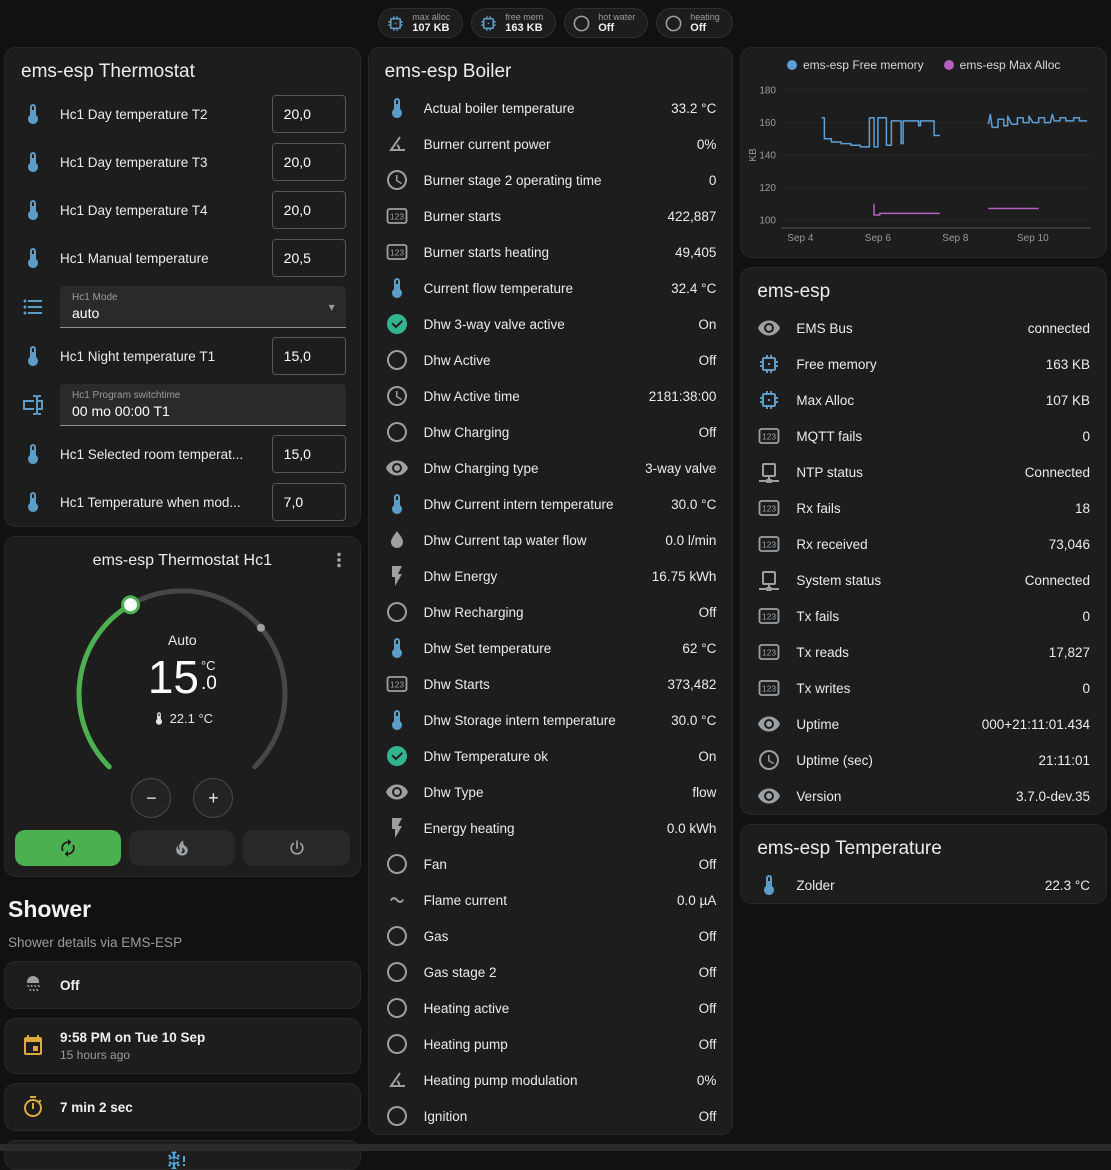 The height and width of the screenshot is (1170, 1111). Describe the element at coordinates (922, 160) in the screenshot. I see `memory-history-chart: 100 120 140 160 180 Sep 4 Sep 6 Sep 8 Sep 10 KB` at that location.